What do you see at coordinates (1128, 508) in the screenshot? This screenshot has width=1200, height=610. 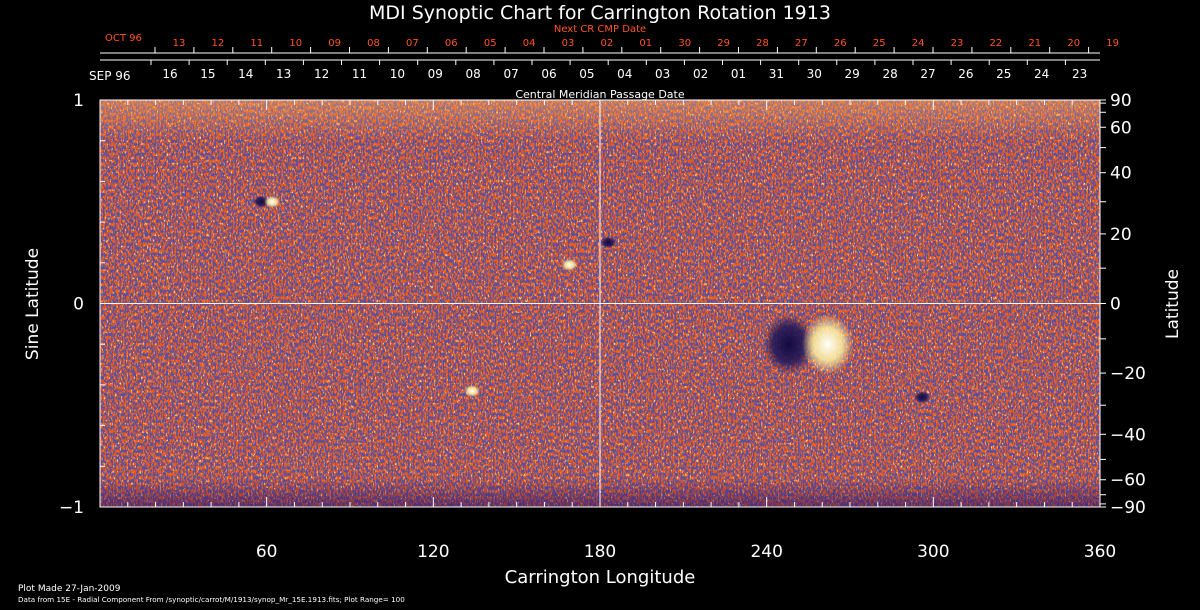 I see `y-right-tick-label: −90` at bounding box center [1128, 508].